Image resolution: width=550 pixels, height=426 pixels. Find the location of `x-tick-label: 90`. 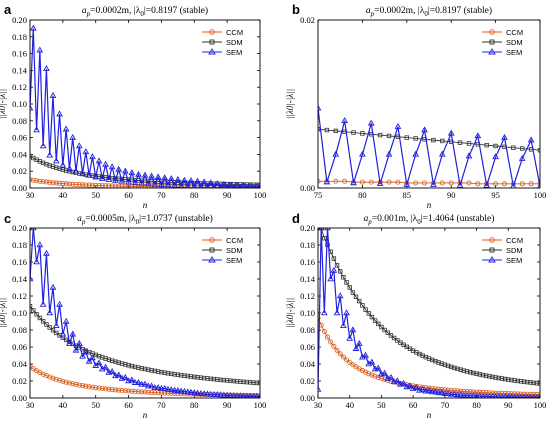

x-tick-label: 90 is located at coordinates (227, 405).